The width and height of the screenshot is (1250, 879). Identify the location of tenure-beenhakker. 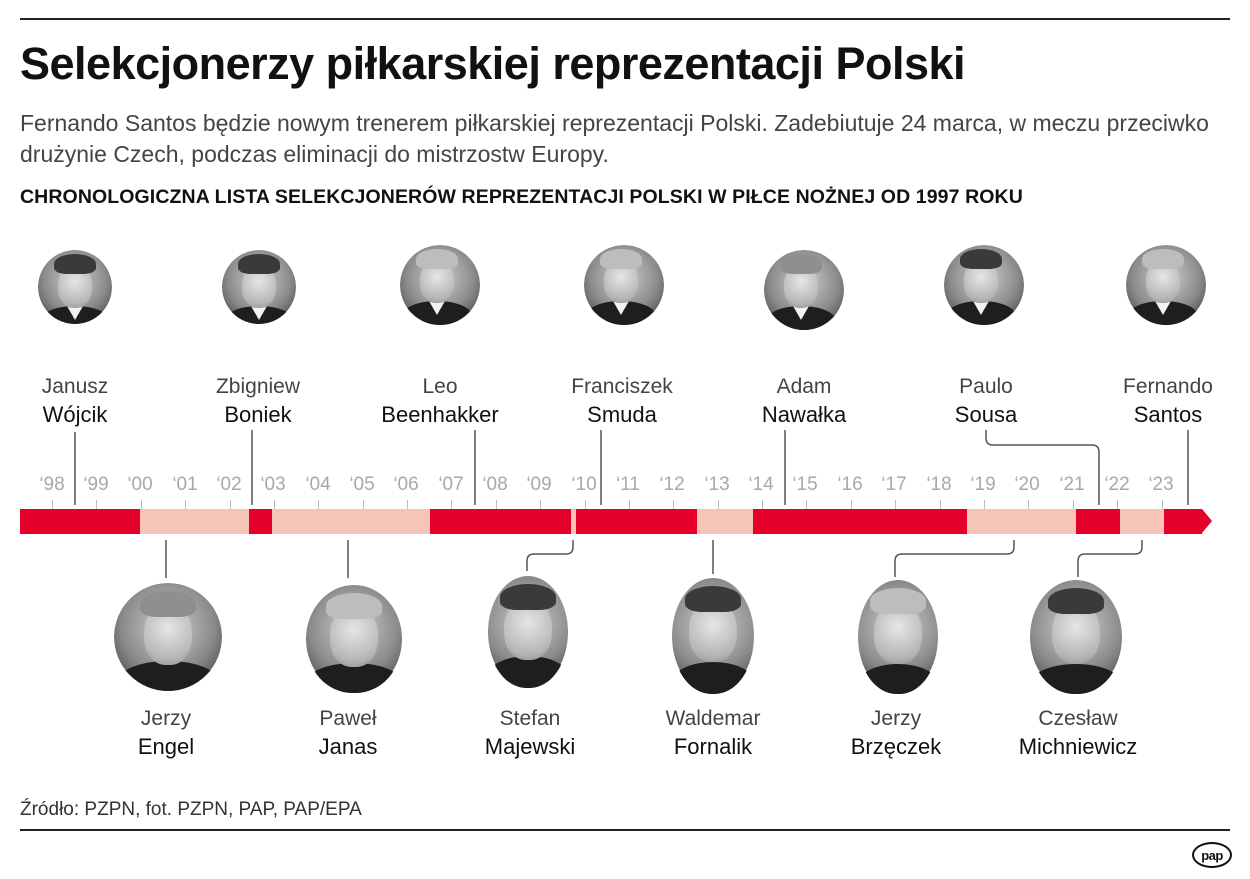
(500, 521).